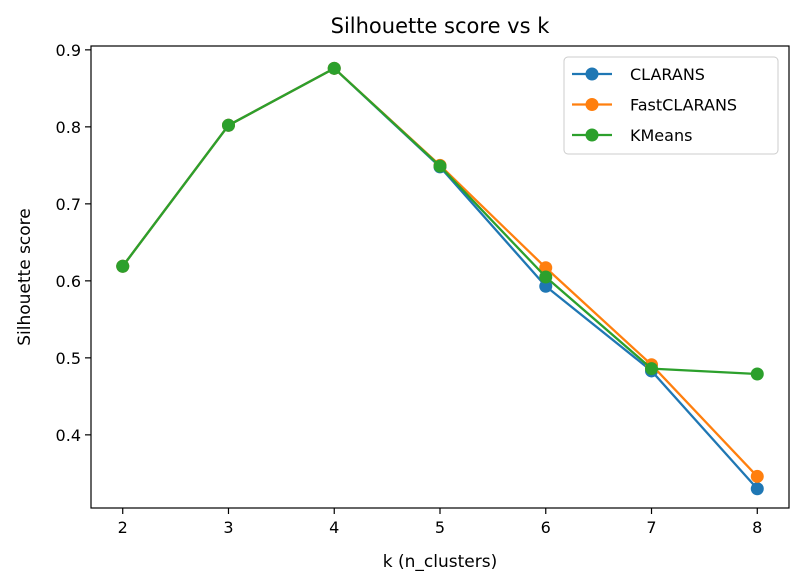 The width and height of the screenshot is (803, 587). Describe the element at coordinates (592, 135) in the screenshot. I see `legend-marker-kmeans` at that location.